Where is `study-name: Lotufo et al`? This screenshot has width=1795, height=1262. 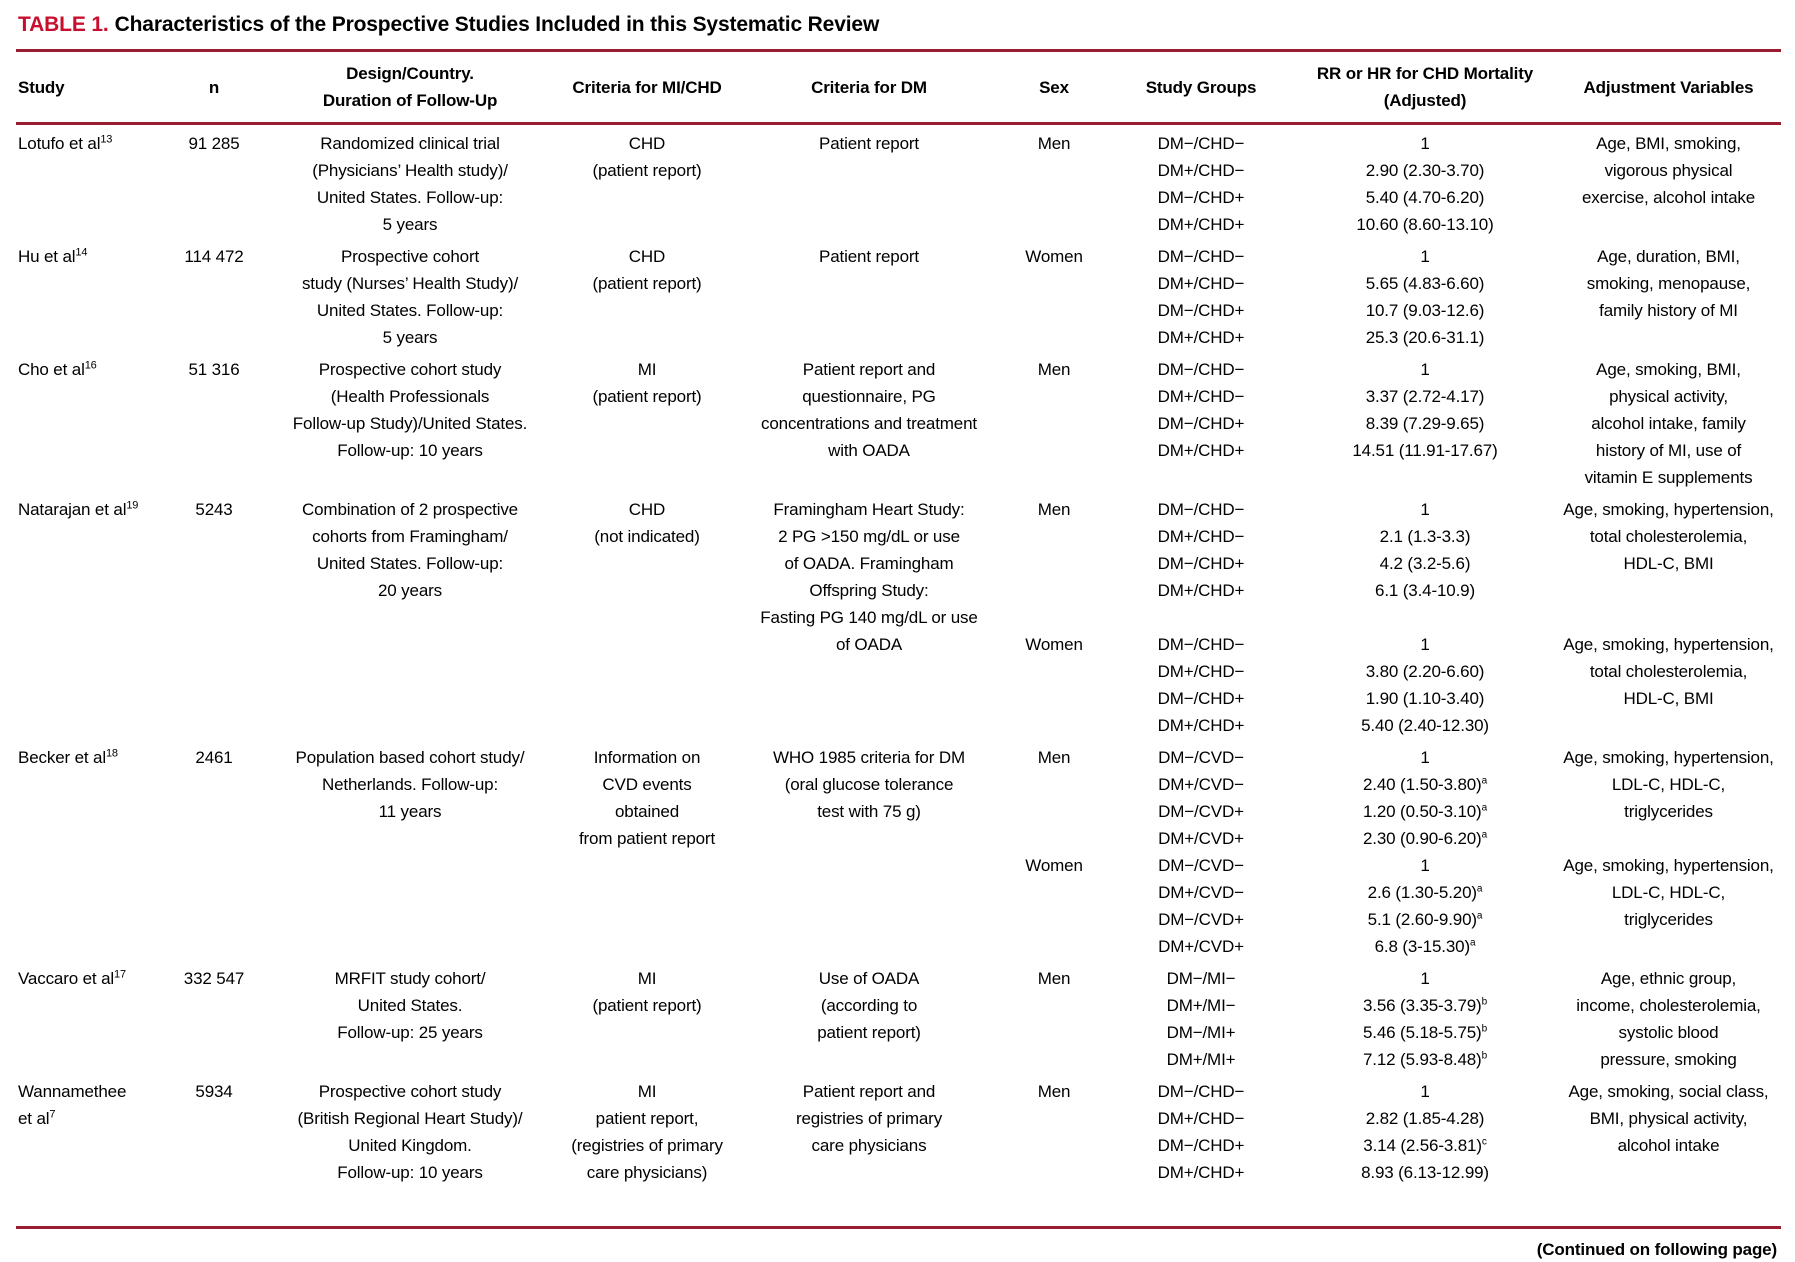
study-name: Lotufo et al is located at coordinates (59, 143).